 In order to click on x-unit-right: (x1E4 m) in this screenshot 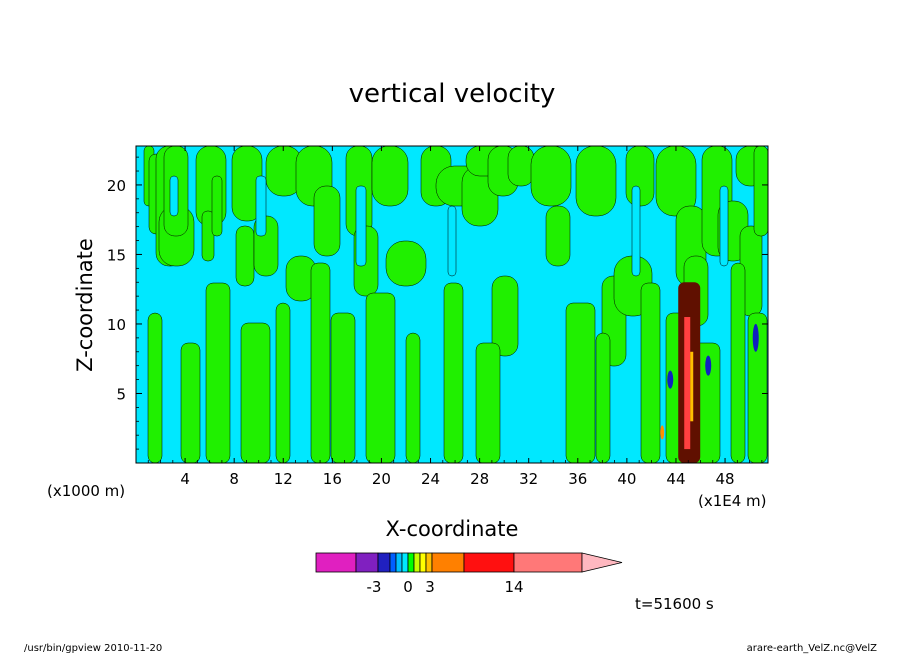, I will do `click(732, 501)`.